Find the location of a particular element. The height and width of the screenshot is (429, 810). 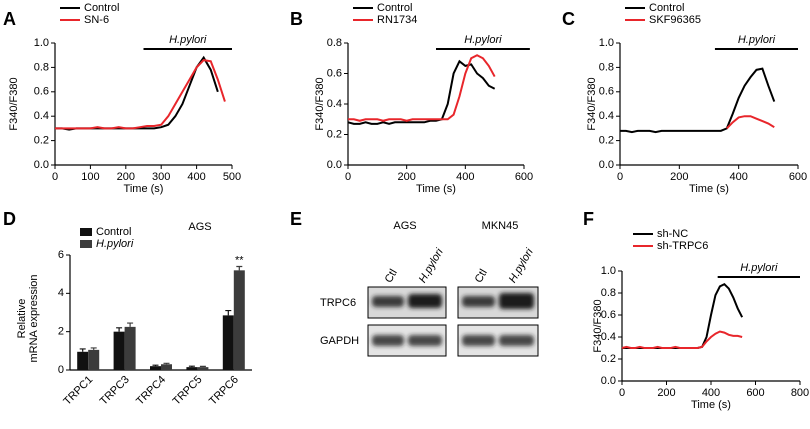

y-axis-label: Relative is located at coordinates (22, 319).